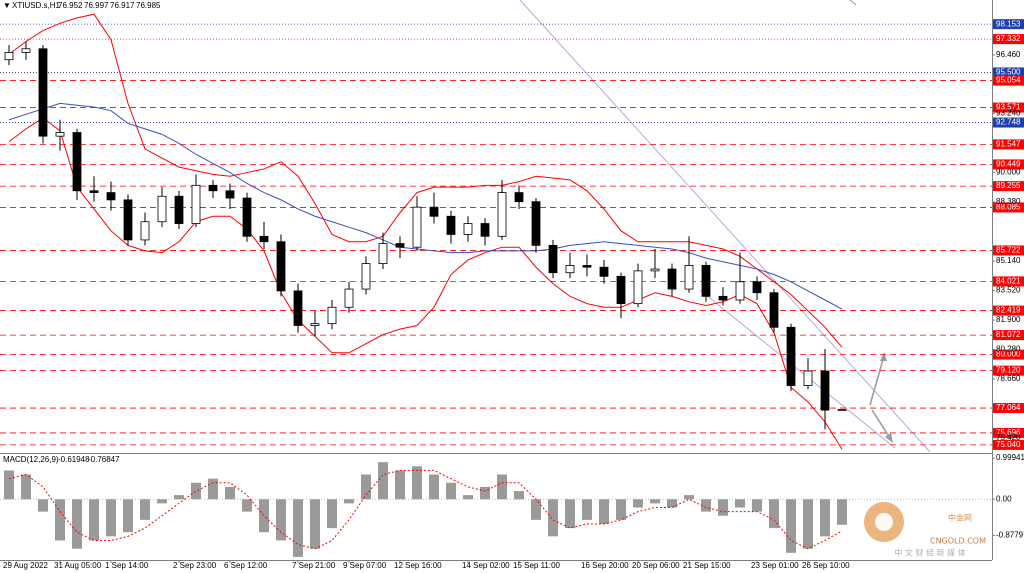 This screenshot has height=573, width=1024. Describe the element at coordinates (775, 565) in the screenshot. I see `x-tick-label: 23 Sep 01:00` at that location.